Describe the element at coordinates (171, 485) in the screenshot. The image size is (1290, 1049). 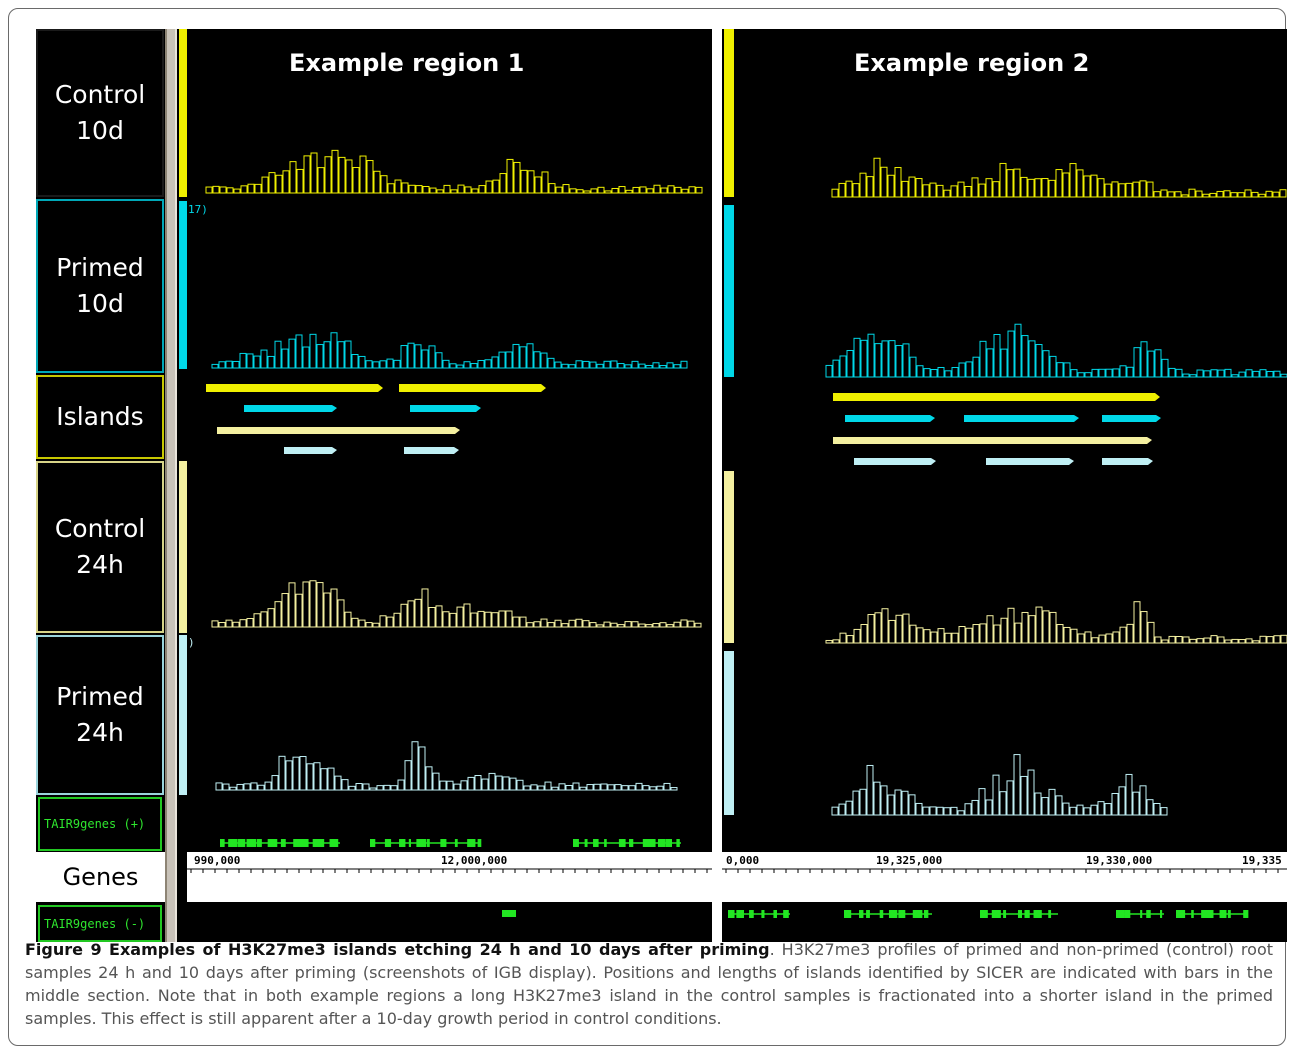
I see `panel-divider` at that location.